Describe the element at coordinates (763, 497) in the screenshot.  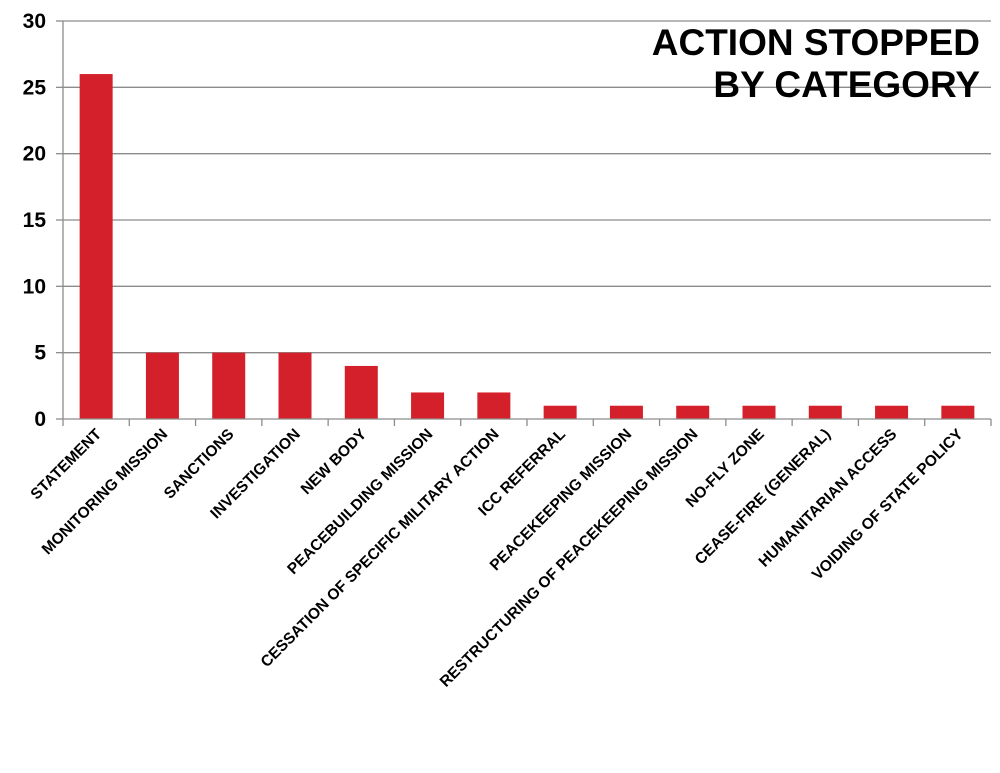
I see `x-tick-label: CEASE-FIRE (GENERAL)` at that location.